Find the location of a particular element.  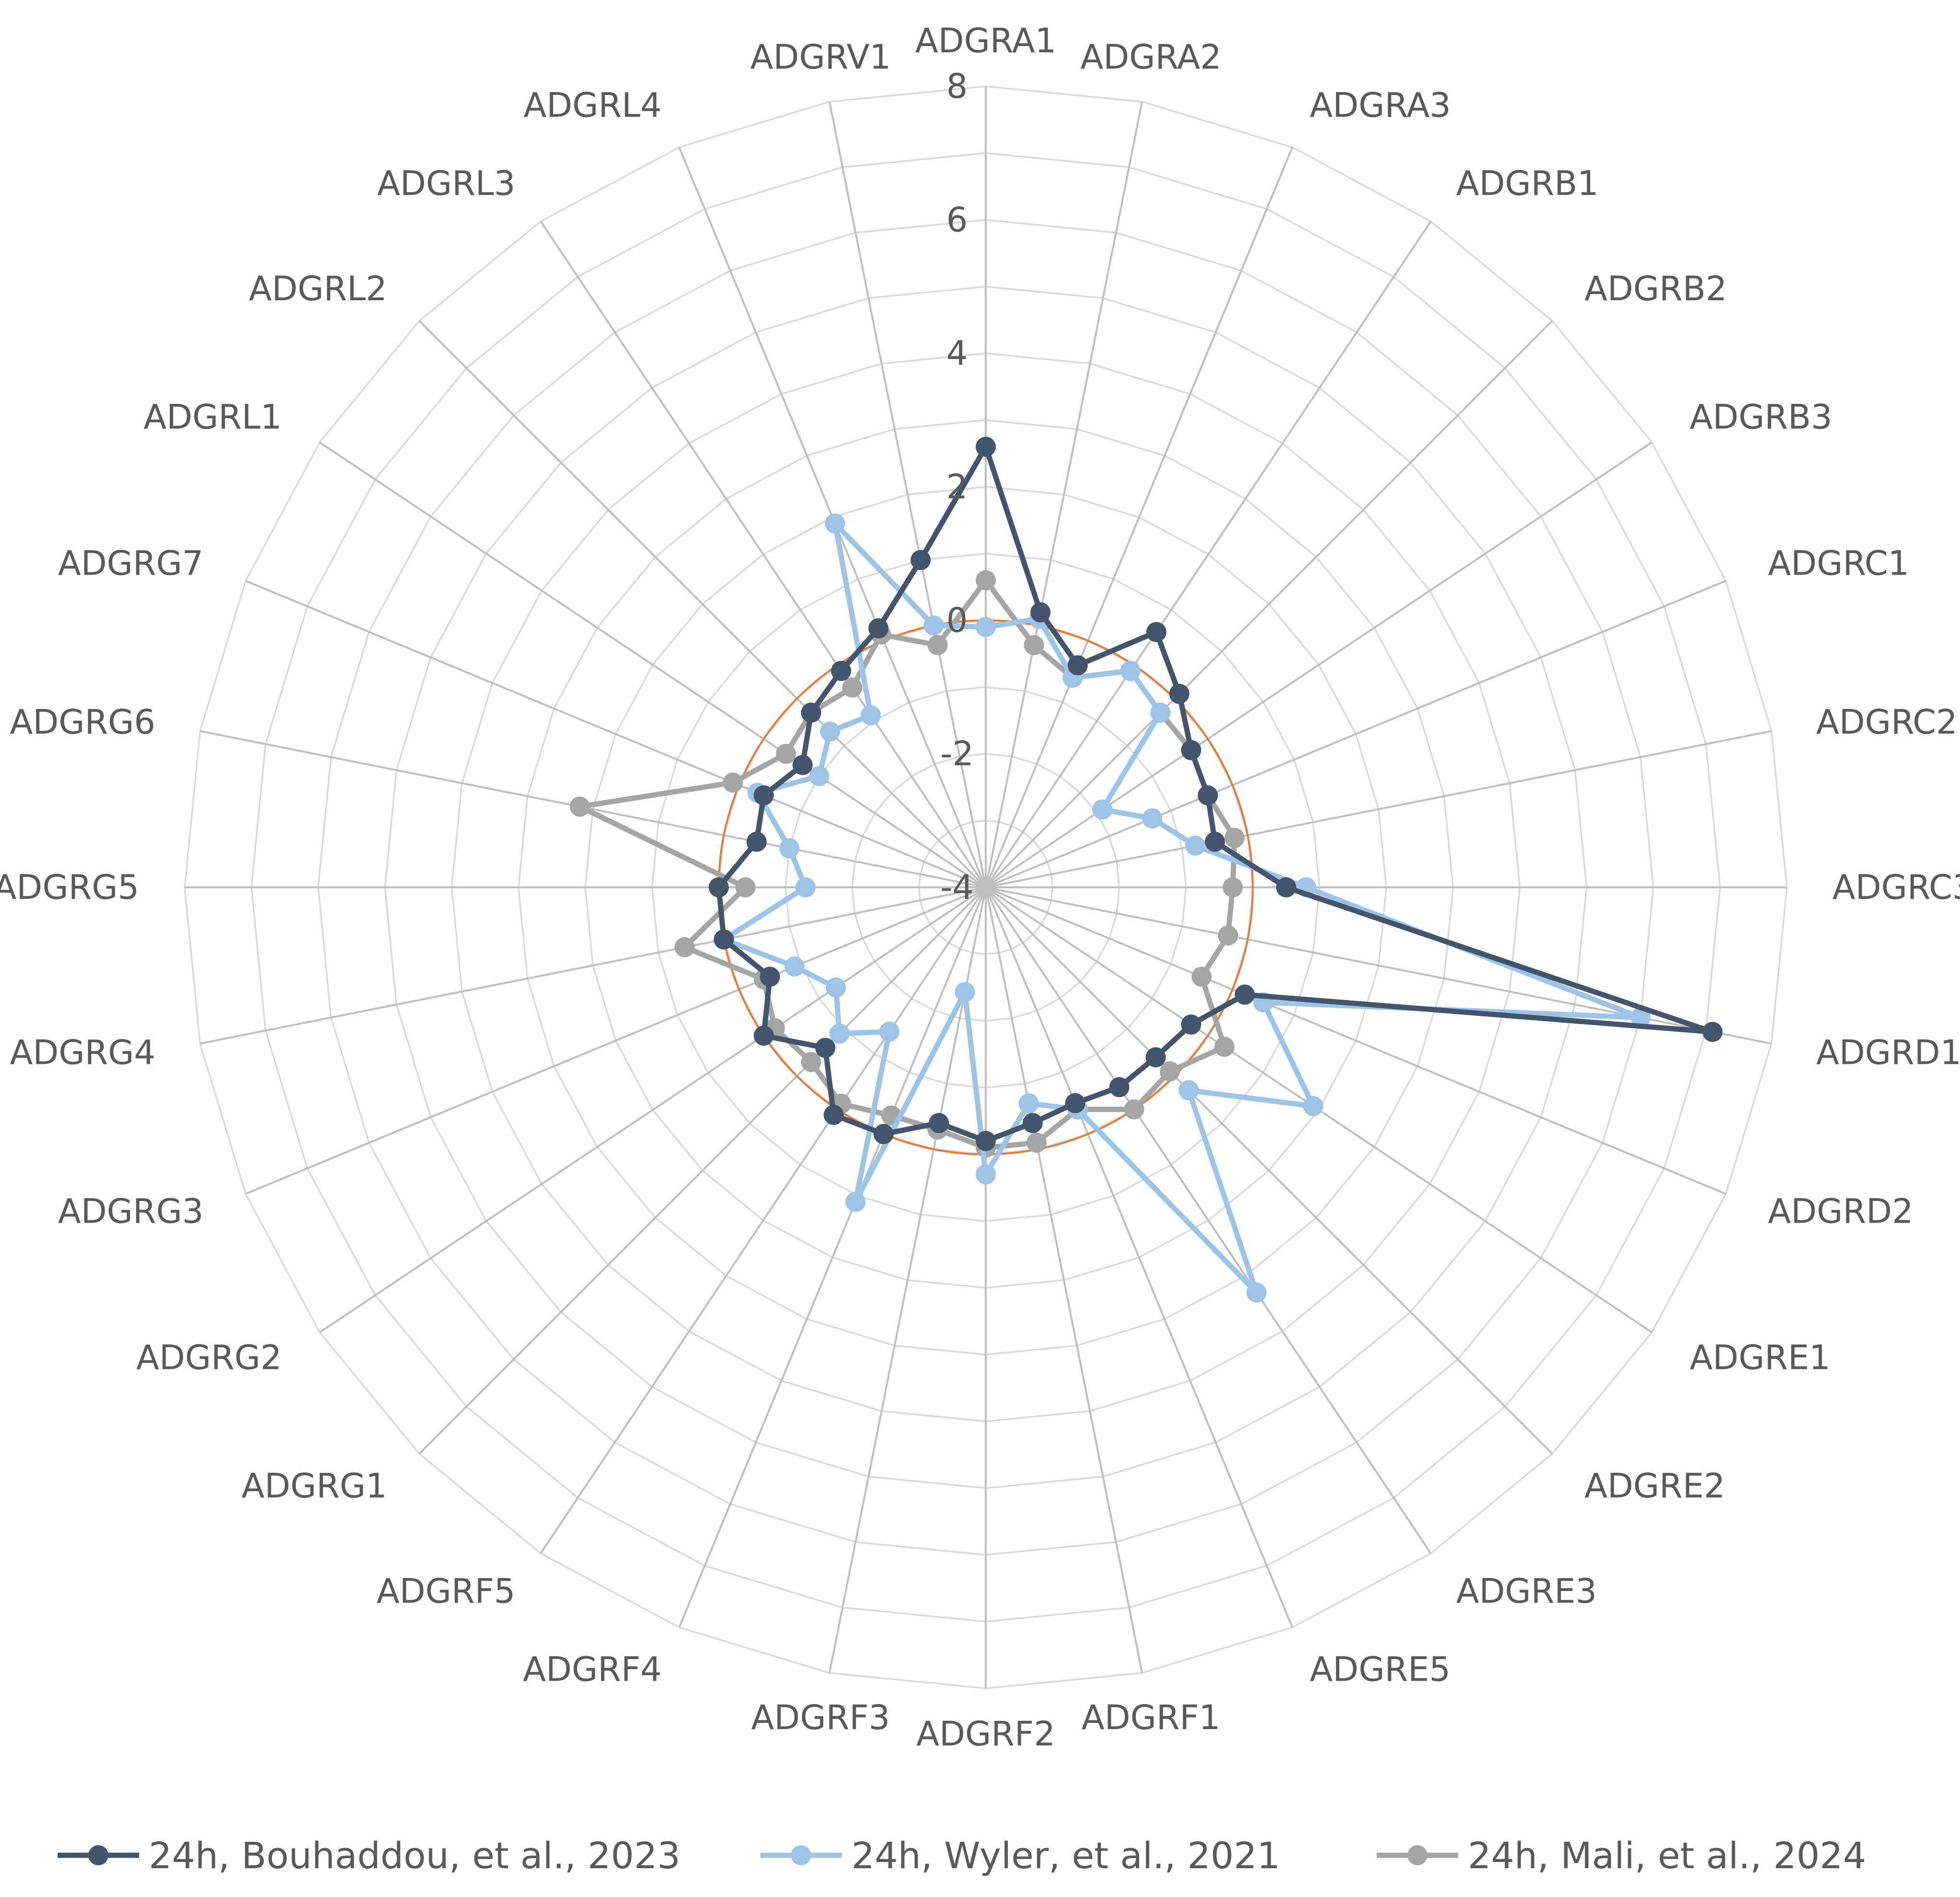

tick-label: 6 is located at coordinates (957, 219).